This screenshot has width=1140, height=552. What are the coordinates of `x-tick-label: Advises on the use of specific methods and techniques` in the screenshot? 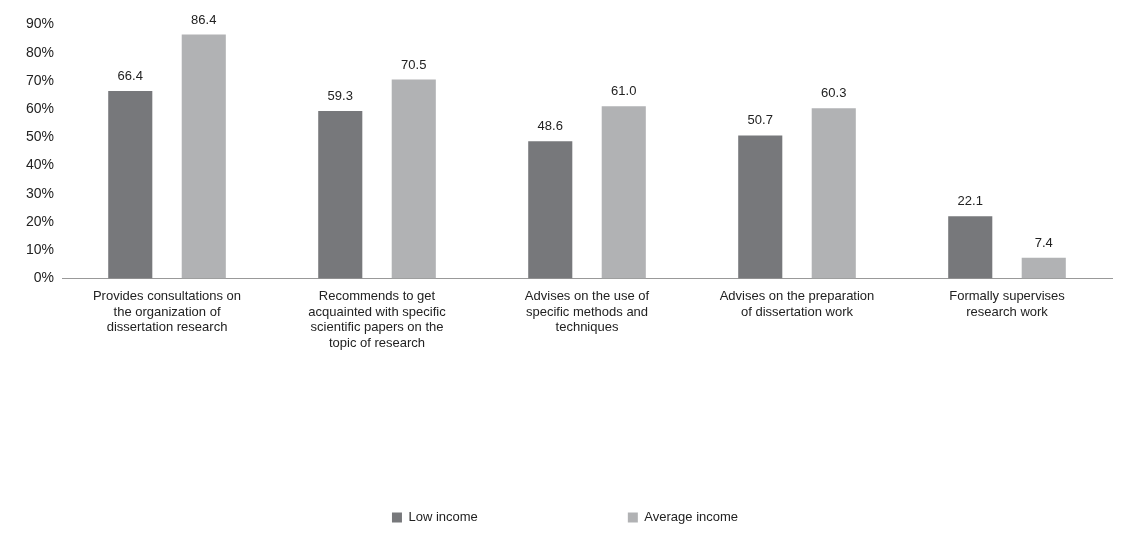 It's located at (587, 311).